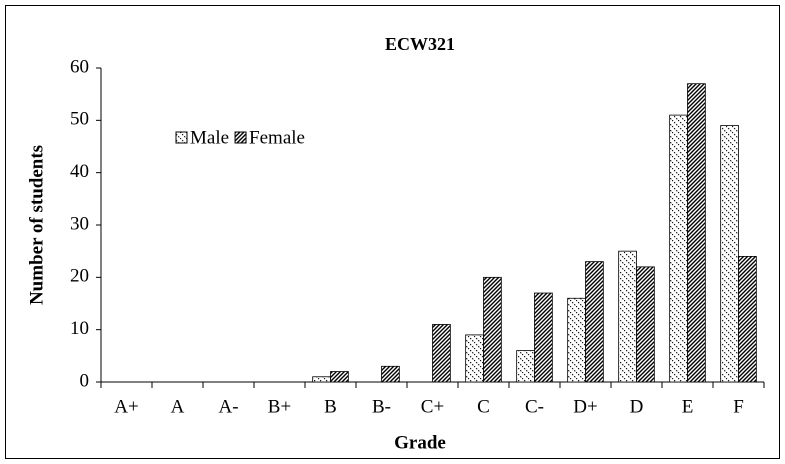 The width and height of the screenshot is (785, 464). Describe the element at coordinates (79, 119) in the screenshot. I see `y-tick-label: 50` at that location.